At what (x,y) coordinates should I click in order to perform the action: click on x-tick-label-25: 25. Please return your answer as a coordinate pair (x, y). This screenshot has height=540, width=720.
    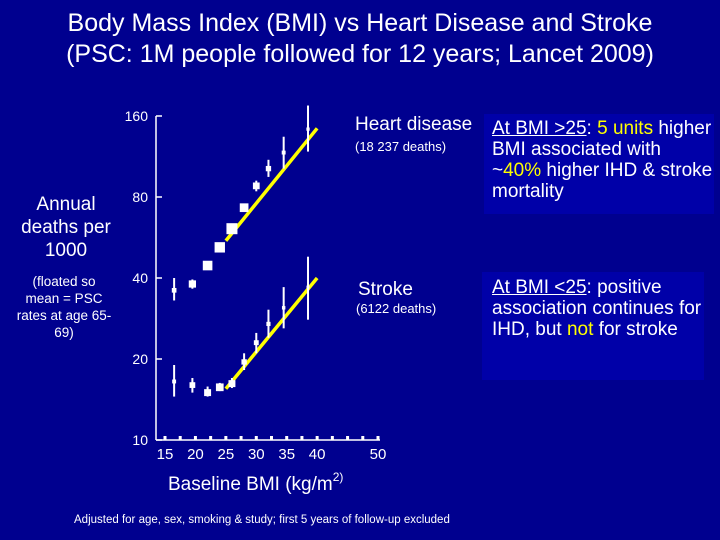
    Looking at the image, I should click on (226, 454).